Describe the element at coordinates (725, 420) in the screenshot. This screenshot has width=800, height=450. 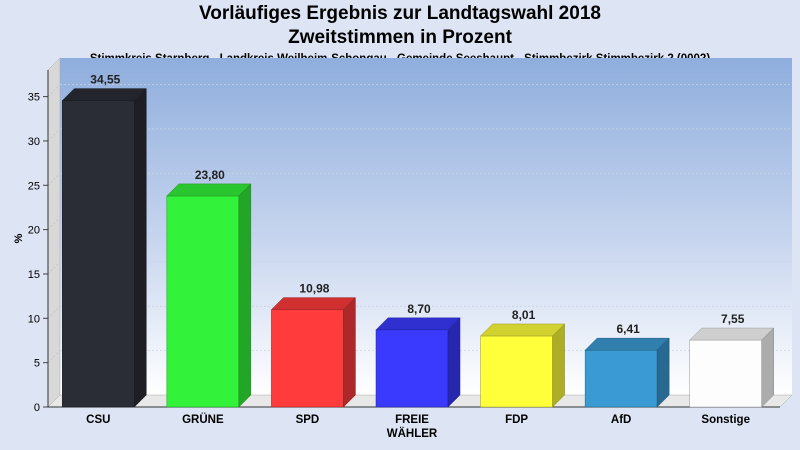
I see `x-tick-label: Sonstige` at that location.